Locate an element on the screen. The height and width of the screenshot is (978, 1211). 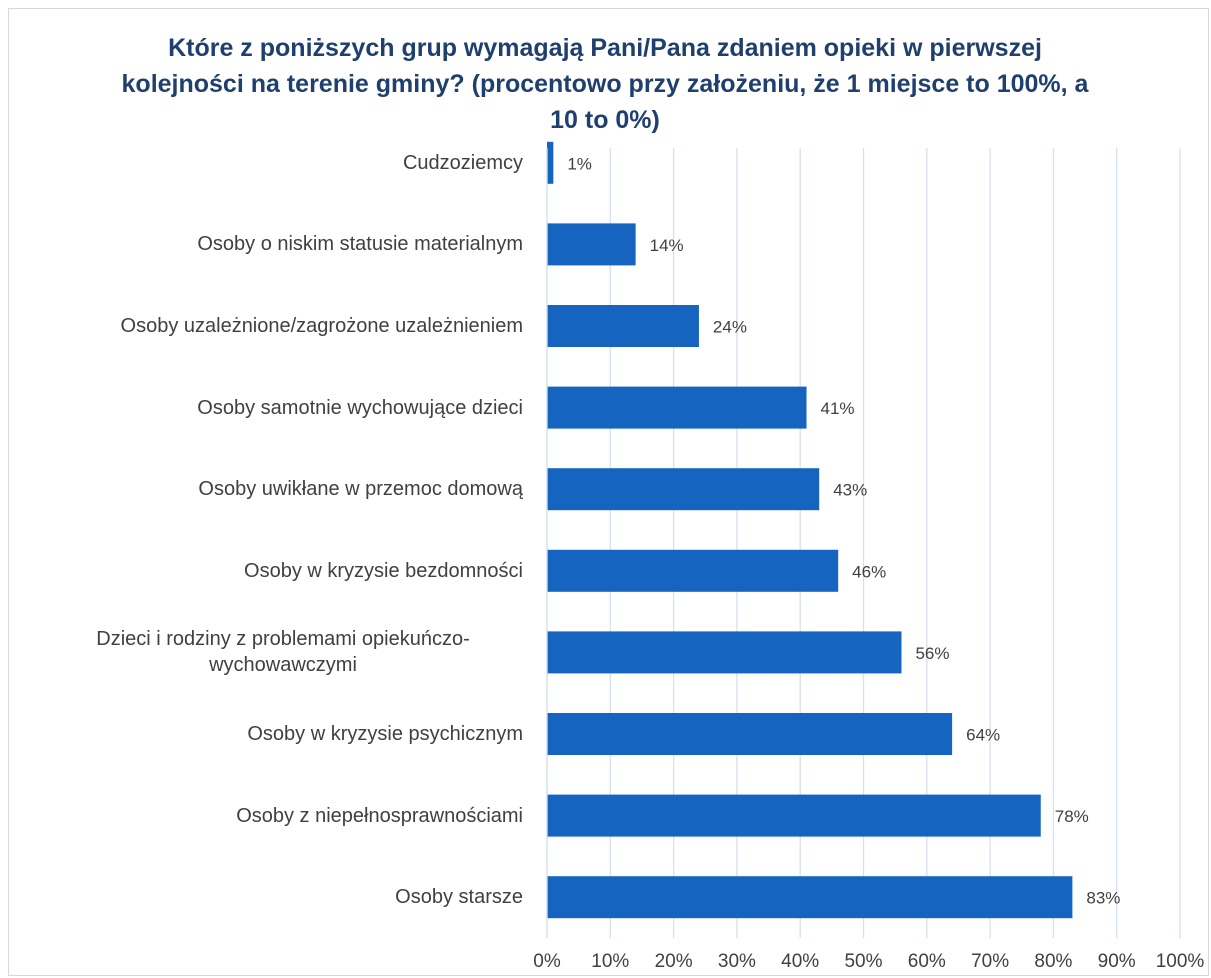
category-text: Osoby o niskim statusie materialnym is located at coordinates (360, 244).